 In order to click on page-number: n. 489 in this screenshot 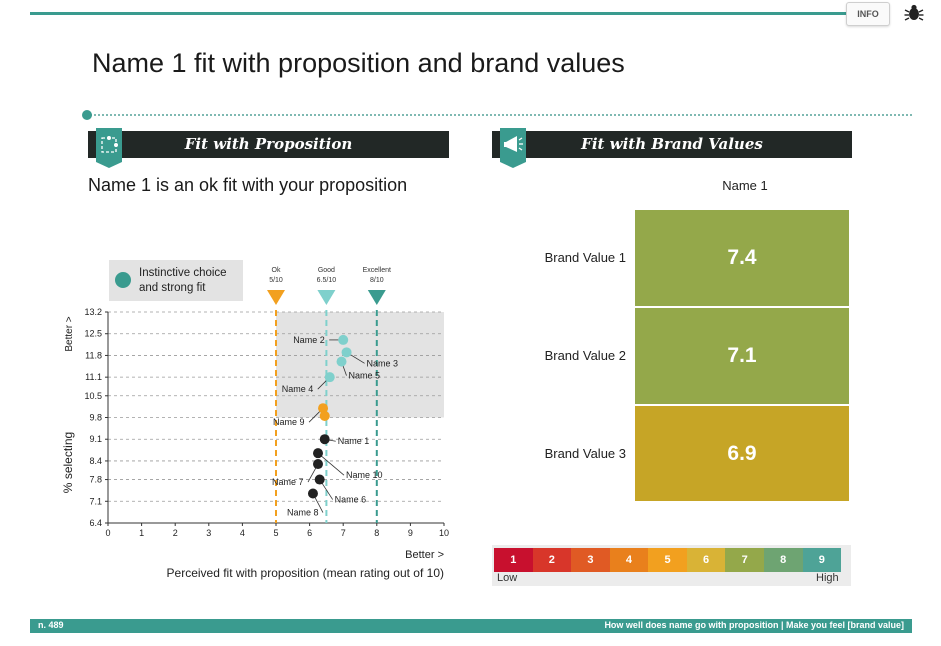, I will do `click(51, 625)`.